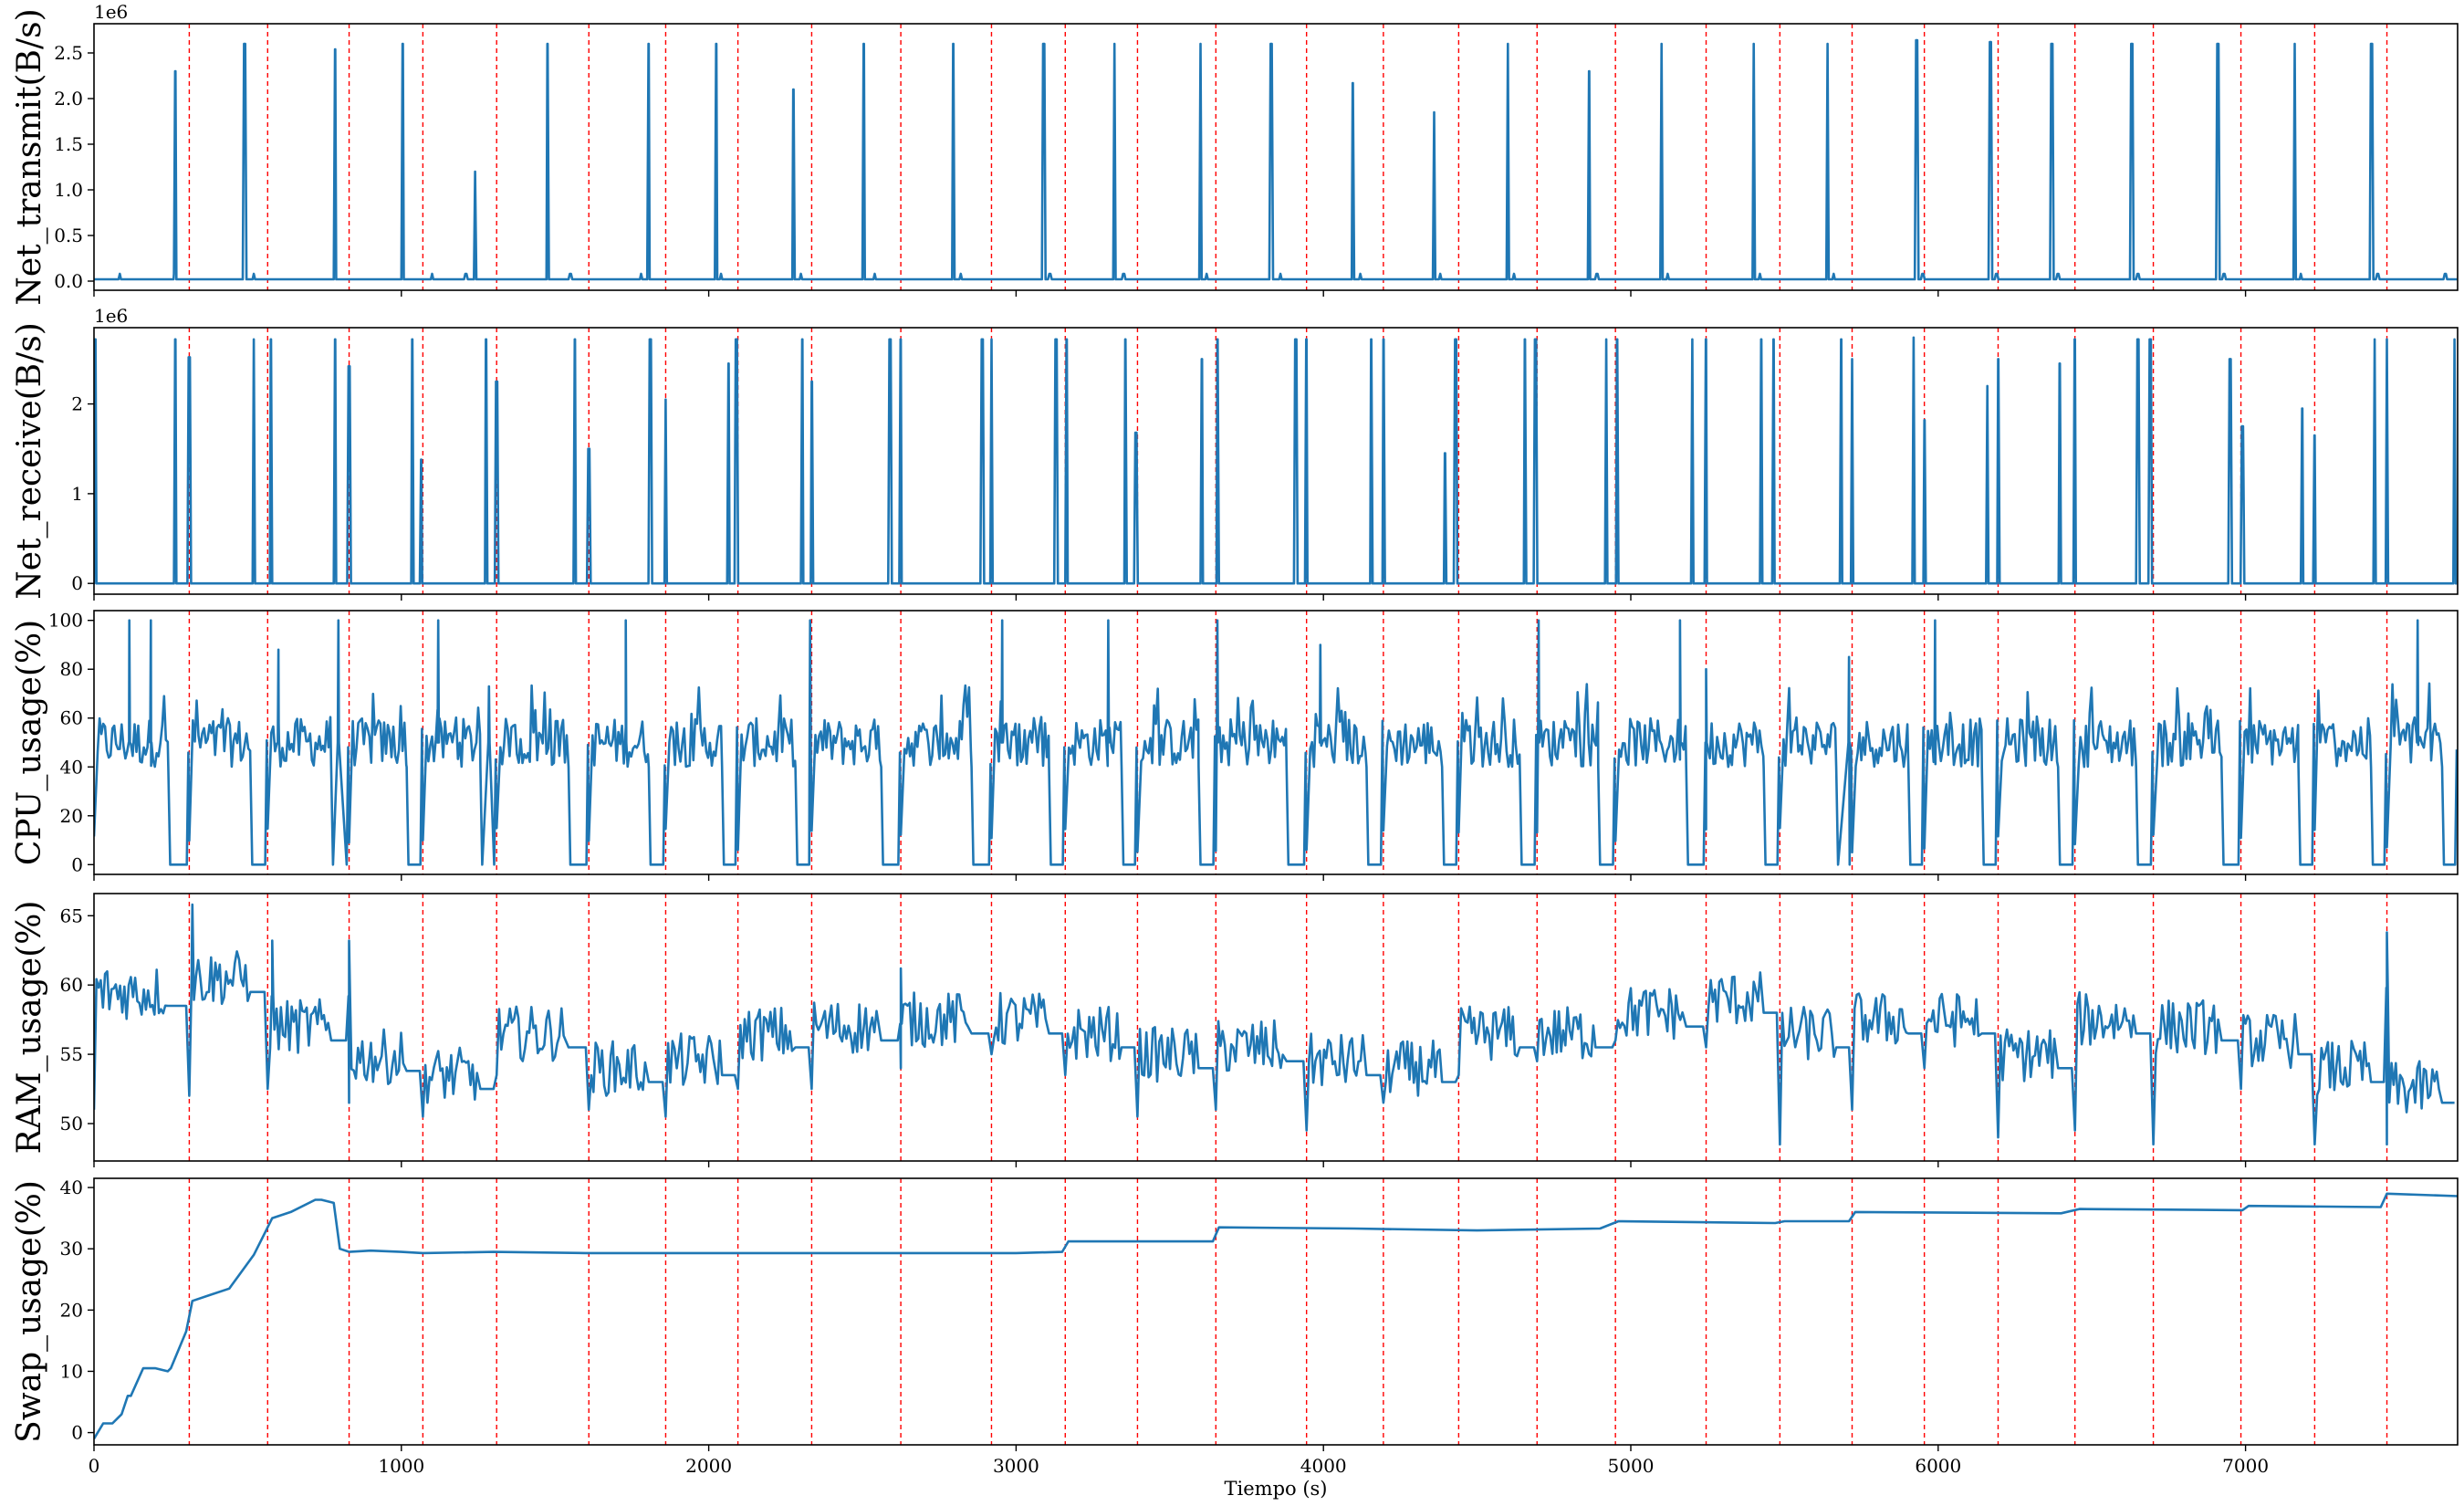 Image resolution: width=2464 pixels, height=1506 pixels. I want to click on x-axis-label: Tiempo (s), so click(1276, 1489).